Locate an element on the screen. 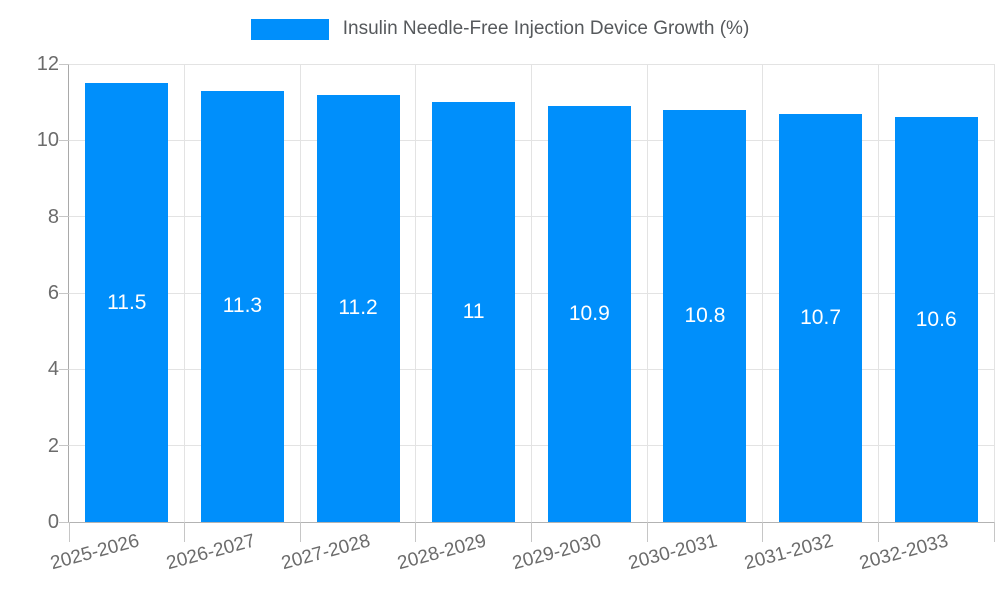 The image size is (1000, 600). legend-swatch is located at coordinates (289, 29).